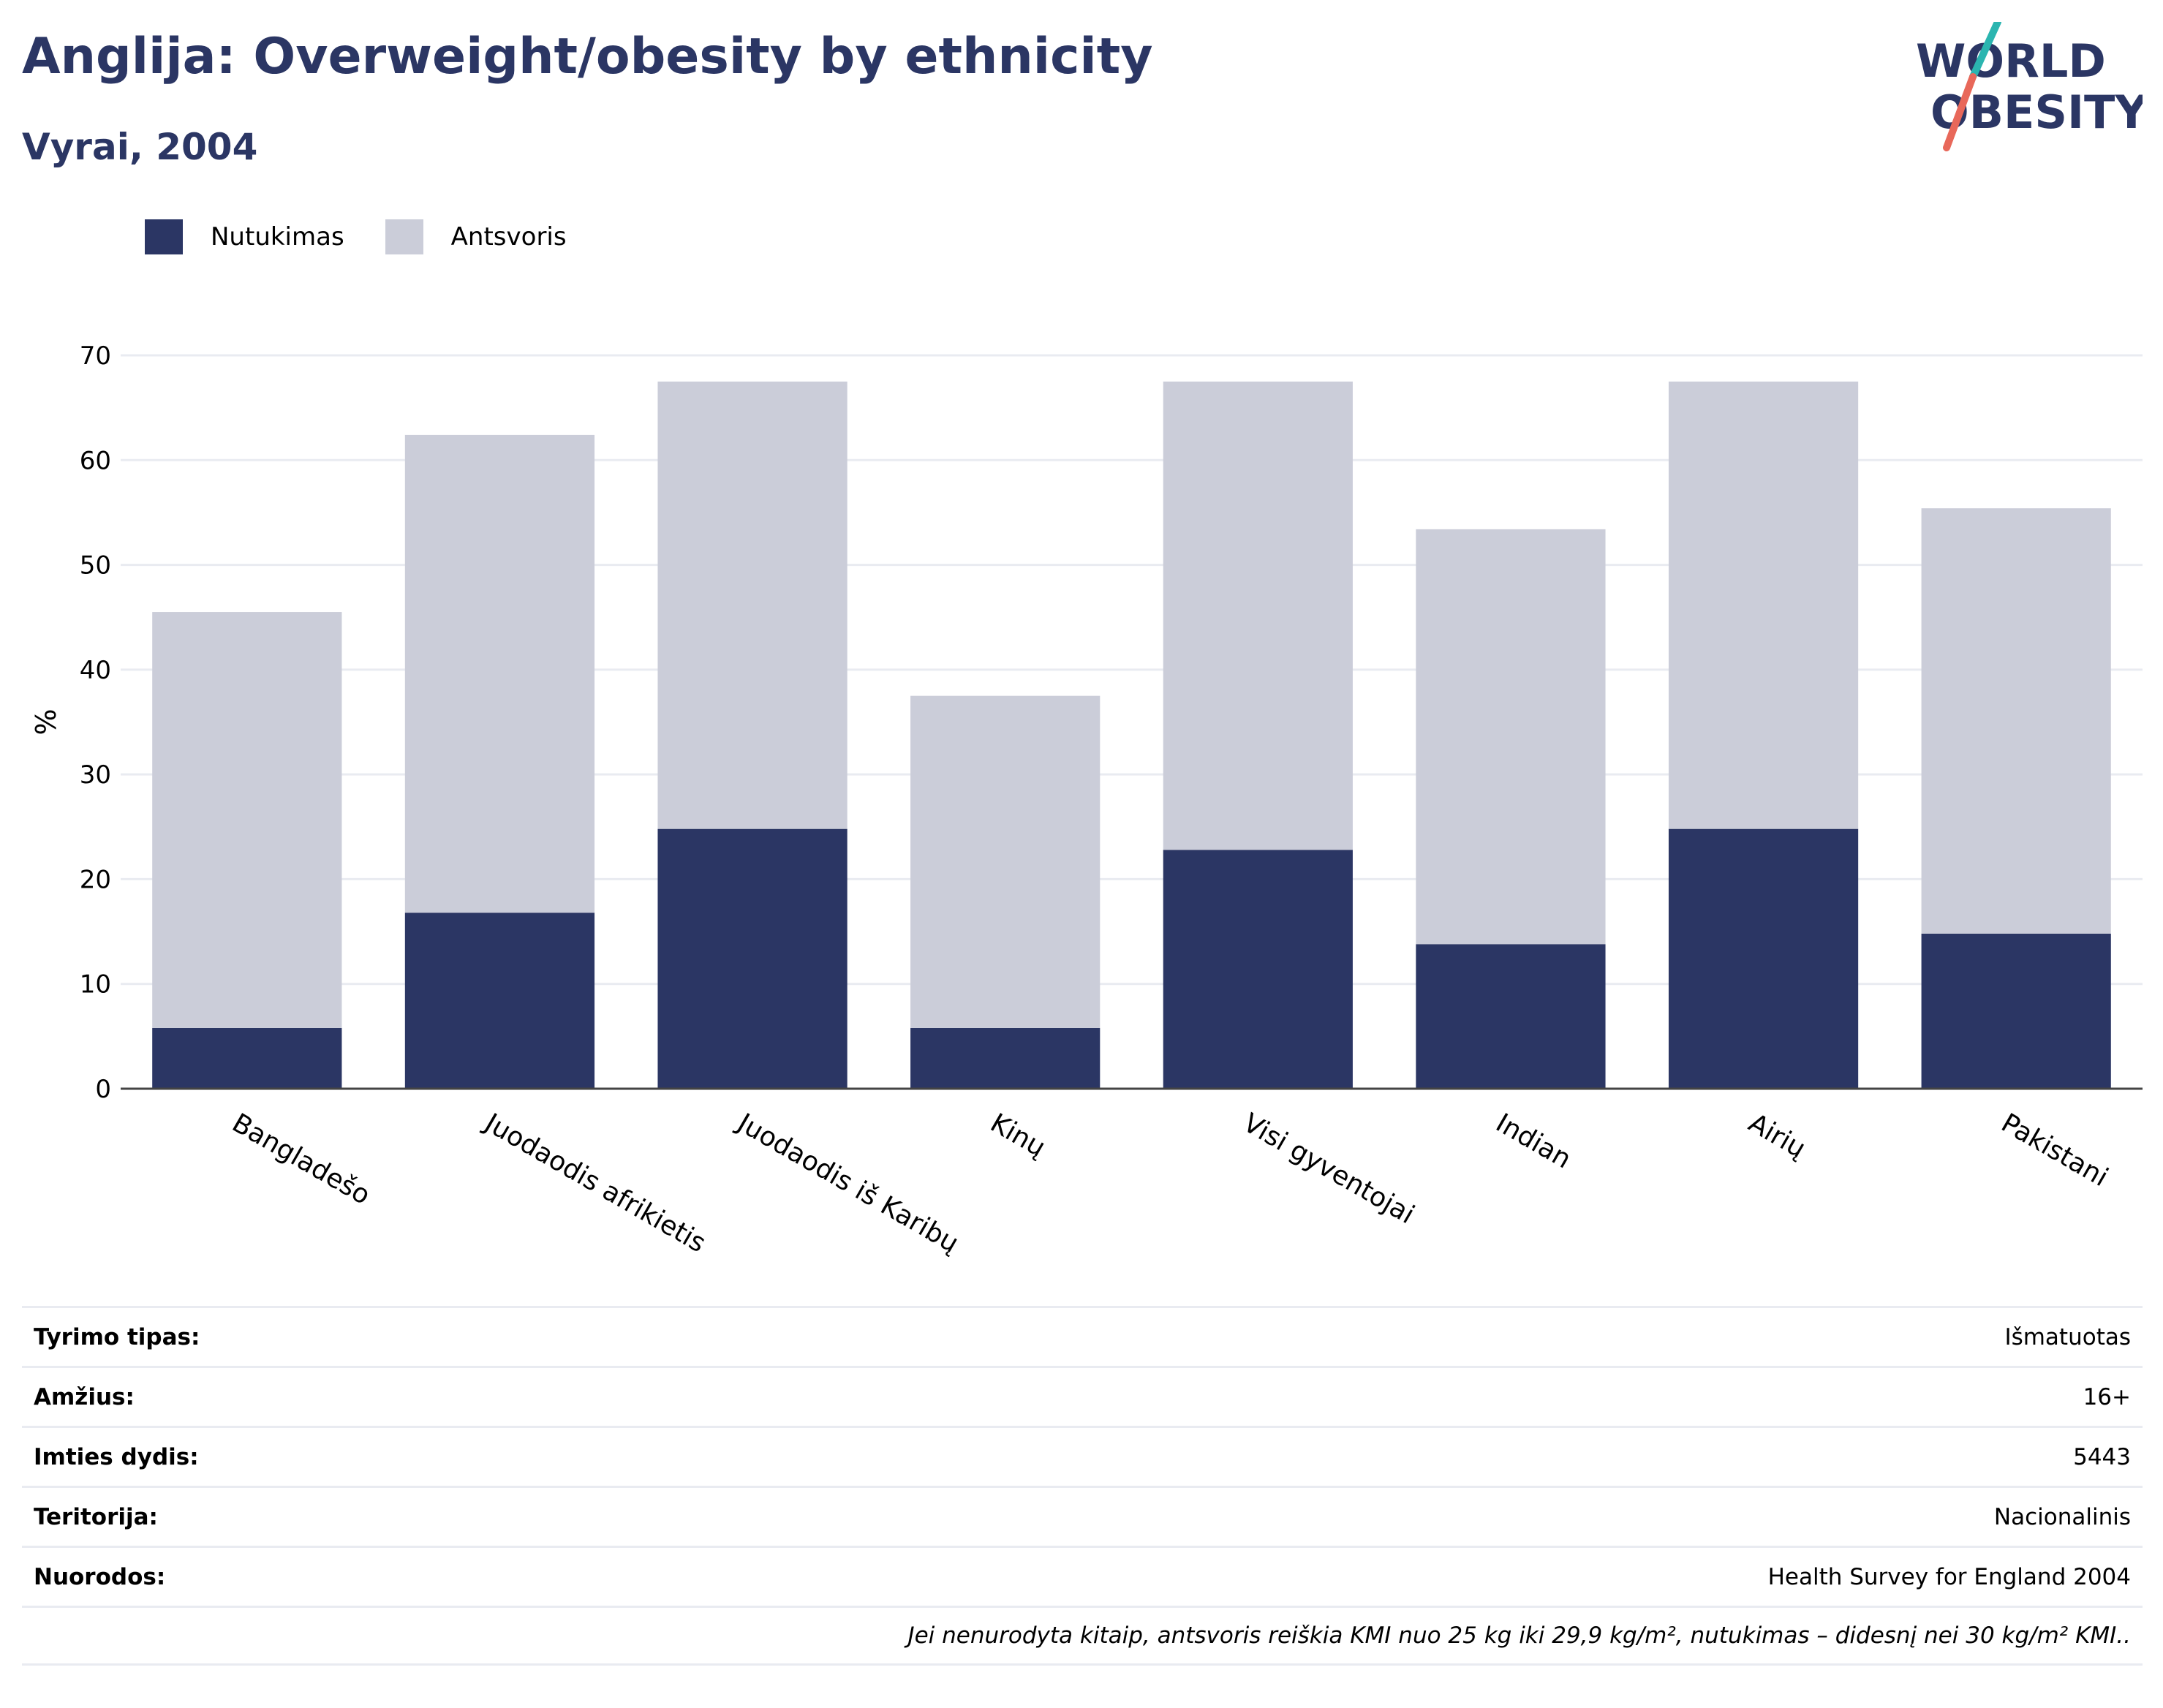  I want to click on chart-subtitle: Vyrai, 2004, so click(140, 147).